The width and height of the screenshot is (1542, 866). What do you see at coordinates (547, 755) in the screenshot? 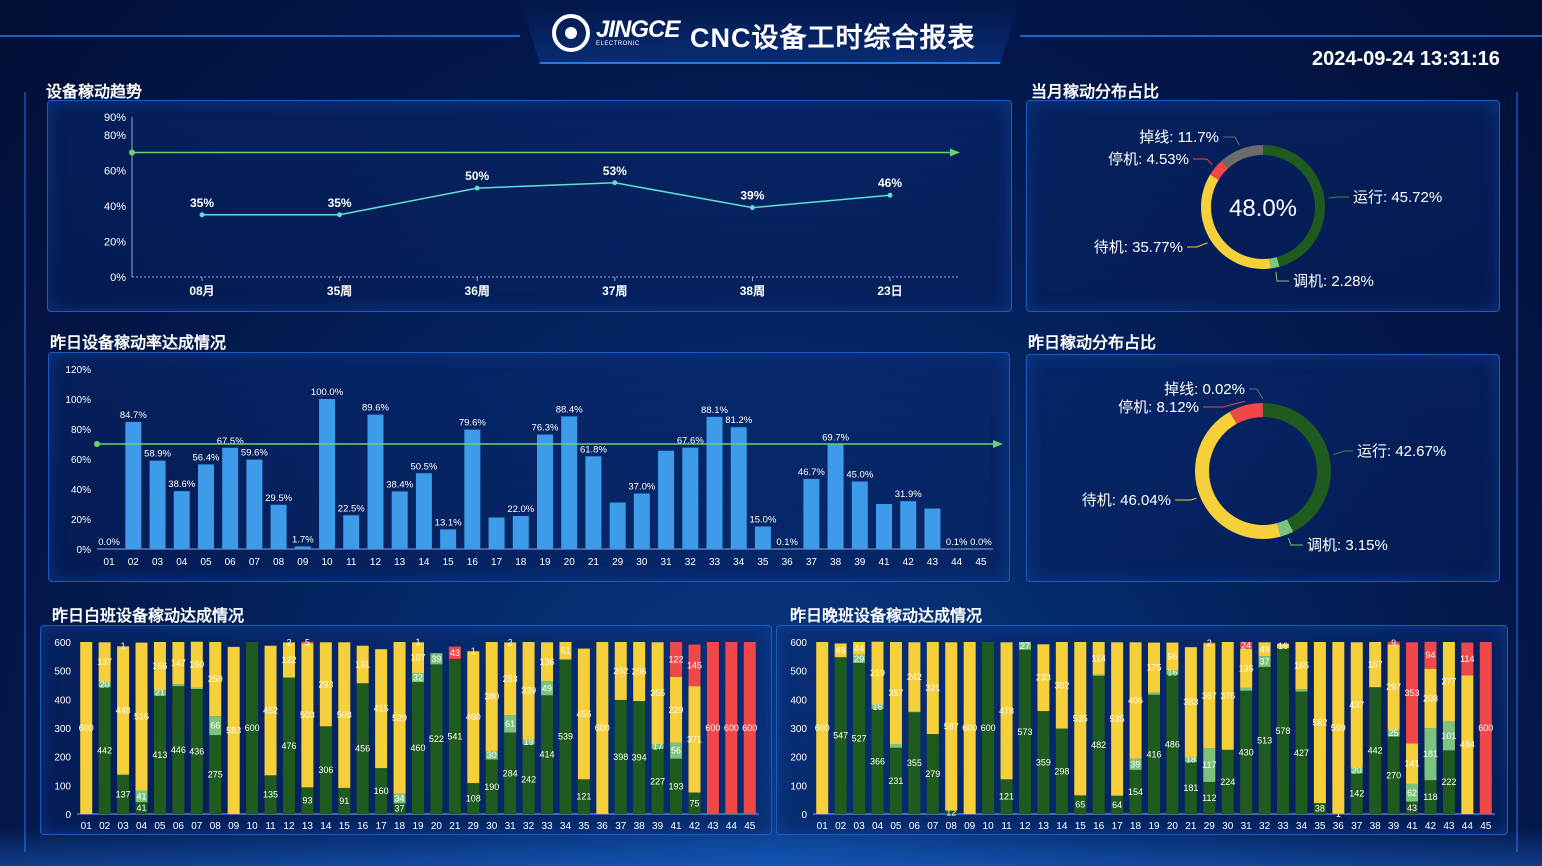
I see `segment-label: 414` at bounding box center [547, 755].